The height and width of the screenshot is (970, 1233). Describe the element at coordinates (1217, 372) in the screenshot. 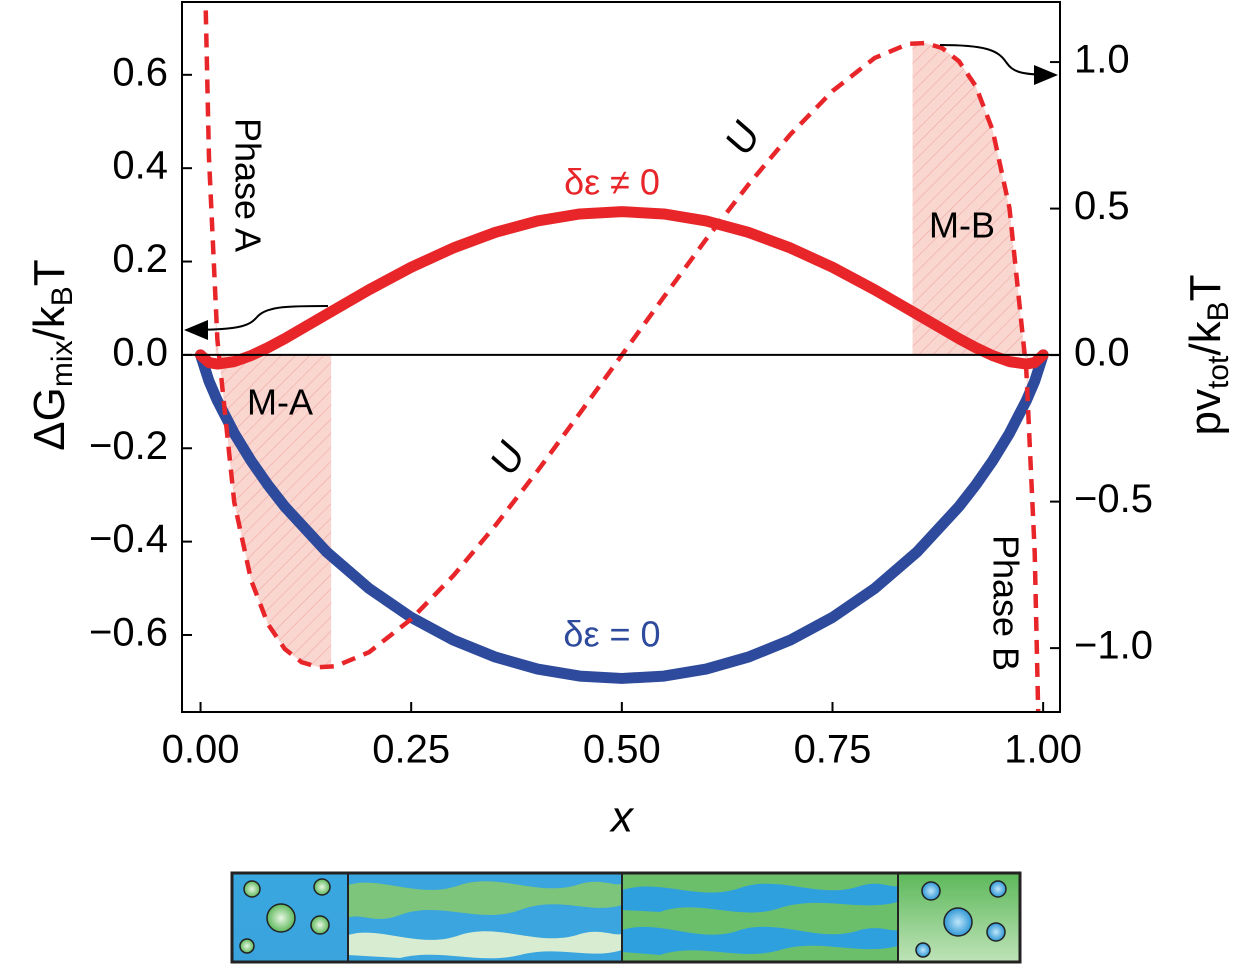

I see `label-subscript: tot` at that location.